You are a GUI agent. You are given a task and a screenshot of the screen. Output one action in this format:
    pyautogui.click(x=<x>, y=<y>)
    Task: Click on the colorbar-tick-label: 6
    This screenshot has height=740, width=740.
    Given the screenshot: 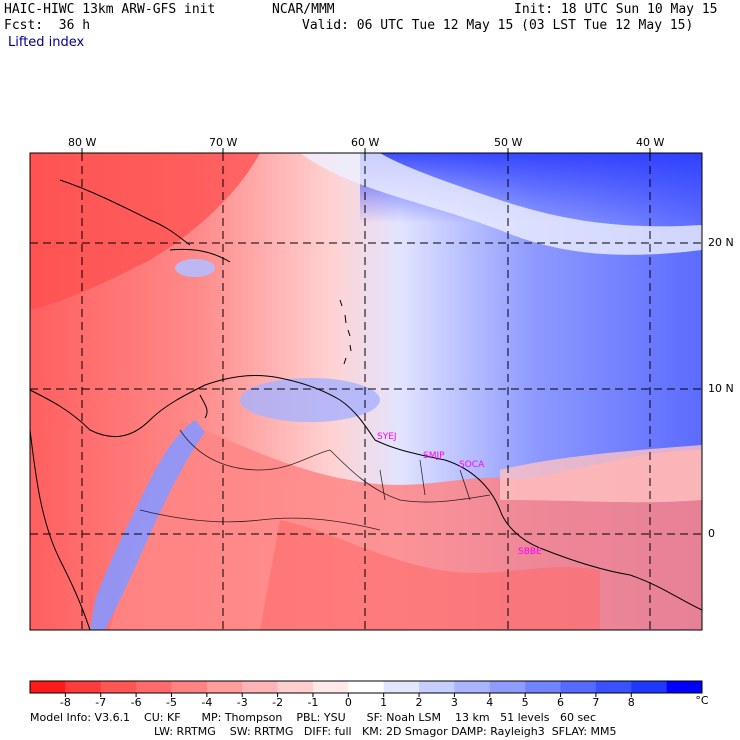 What is the action you would take?
    pyautogui.click(x=561, y=702)
    